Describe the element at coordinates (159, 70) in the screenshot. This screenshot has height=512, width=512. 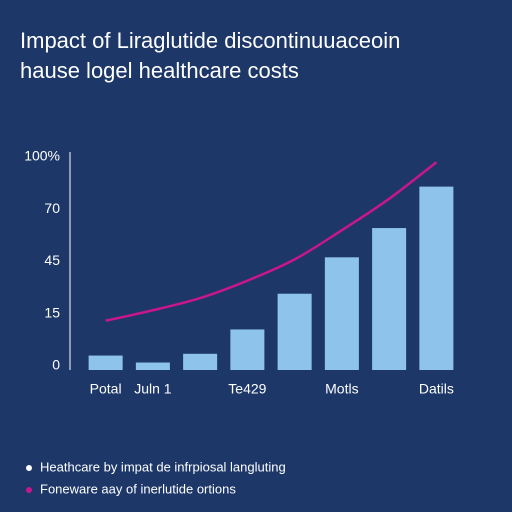
I see `chart-title: hause logel healthcare costs` at that location.